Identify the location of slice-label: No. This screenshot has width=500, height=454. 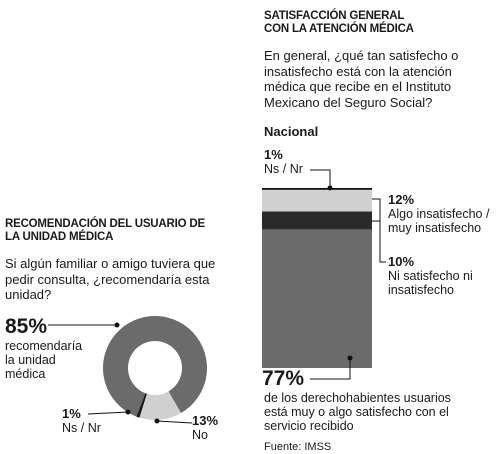
(200, 435).